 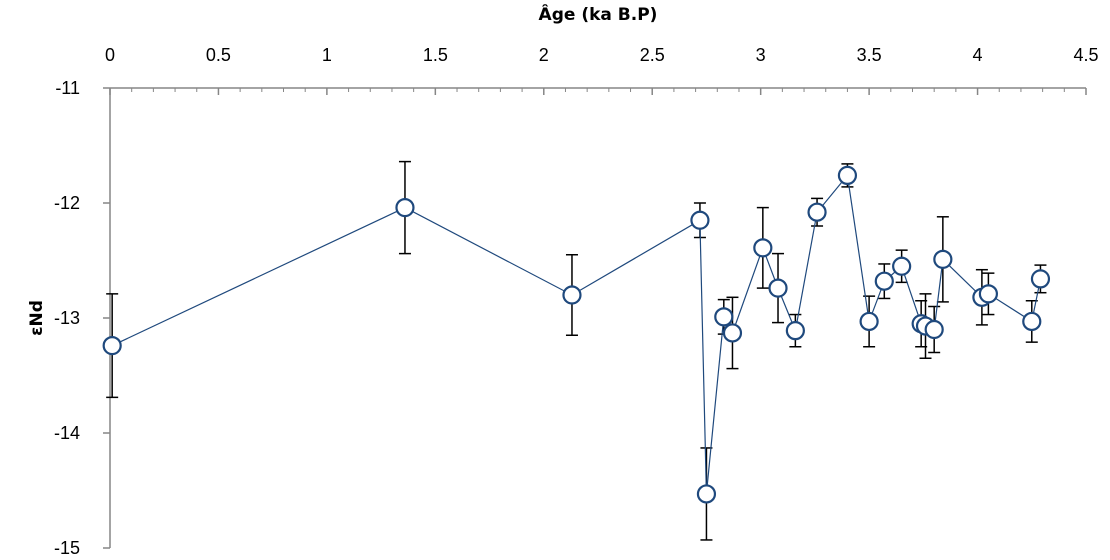 I want to click on y-axis-tick-labels: -11 -12 -13 -14 -15, so click(x=67, y=318).